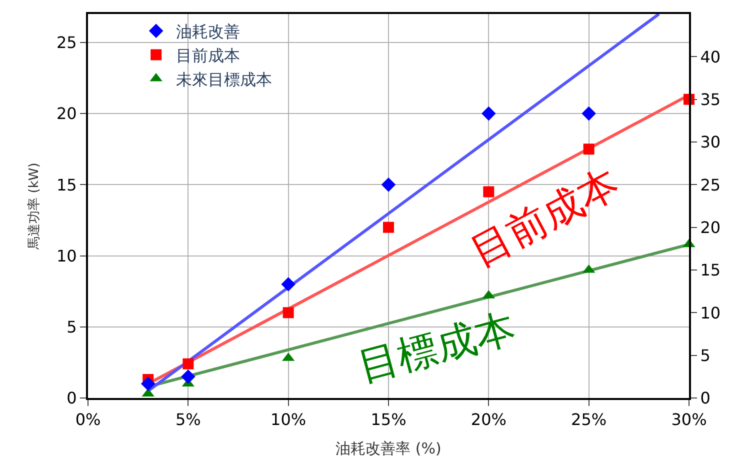 Image resolution: width=733 pixels, height=469 pixels. Describe the element at coordinates (66, 256) in the screenshot. I see `y-tick-label: 10` at that location.